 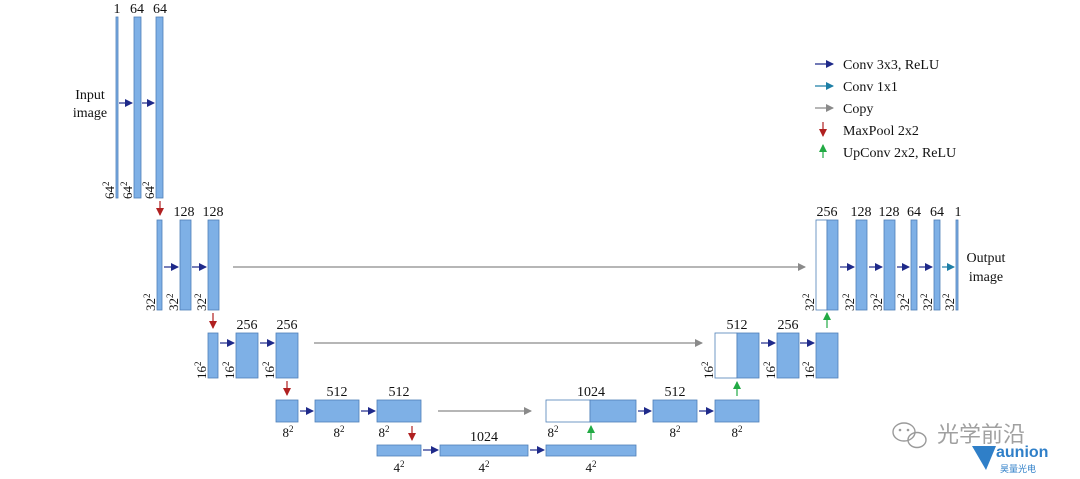 What do you see at coordinates (957, 265) in the screenshot?
I see `output-block` at bounding box center [957, 265].